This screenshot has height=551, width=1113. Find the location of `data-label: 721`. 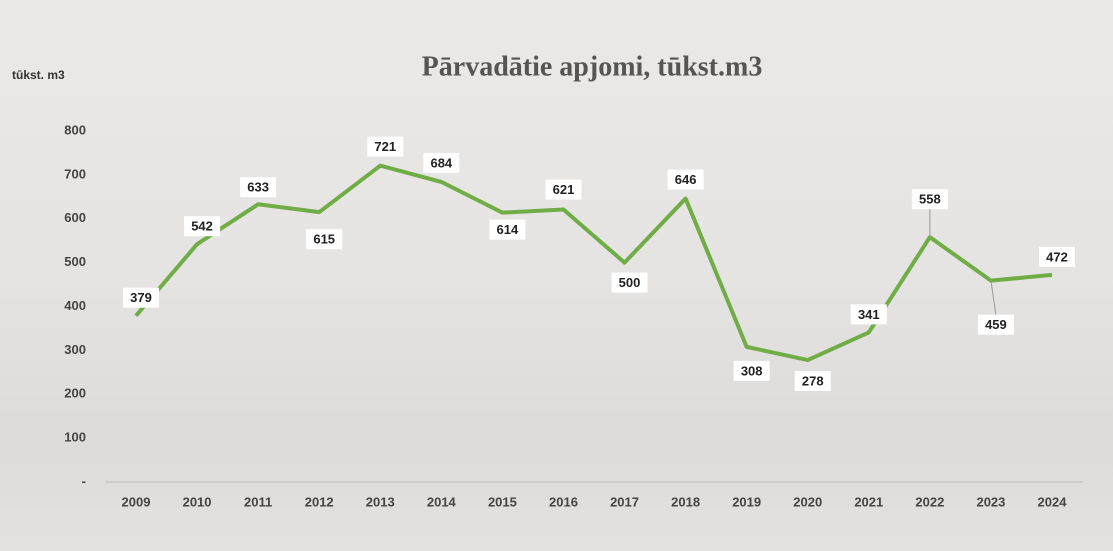

data-label: 721 is located at coordinates (385, 146).